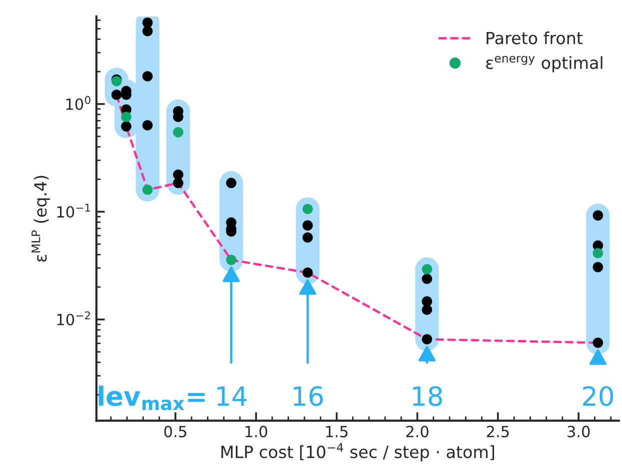  Describe the element at coordinates (73, 318) in the screenshot. I see `y-tick-label: 10$^{−2}$` at that location.